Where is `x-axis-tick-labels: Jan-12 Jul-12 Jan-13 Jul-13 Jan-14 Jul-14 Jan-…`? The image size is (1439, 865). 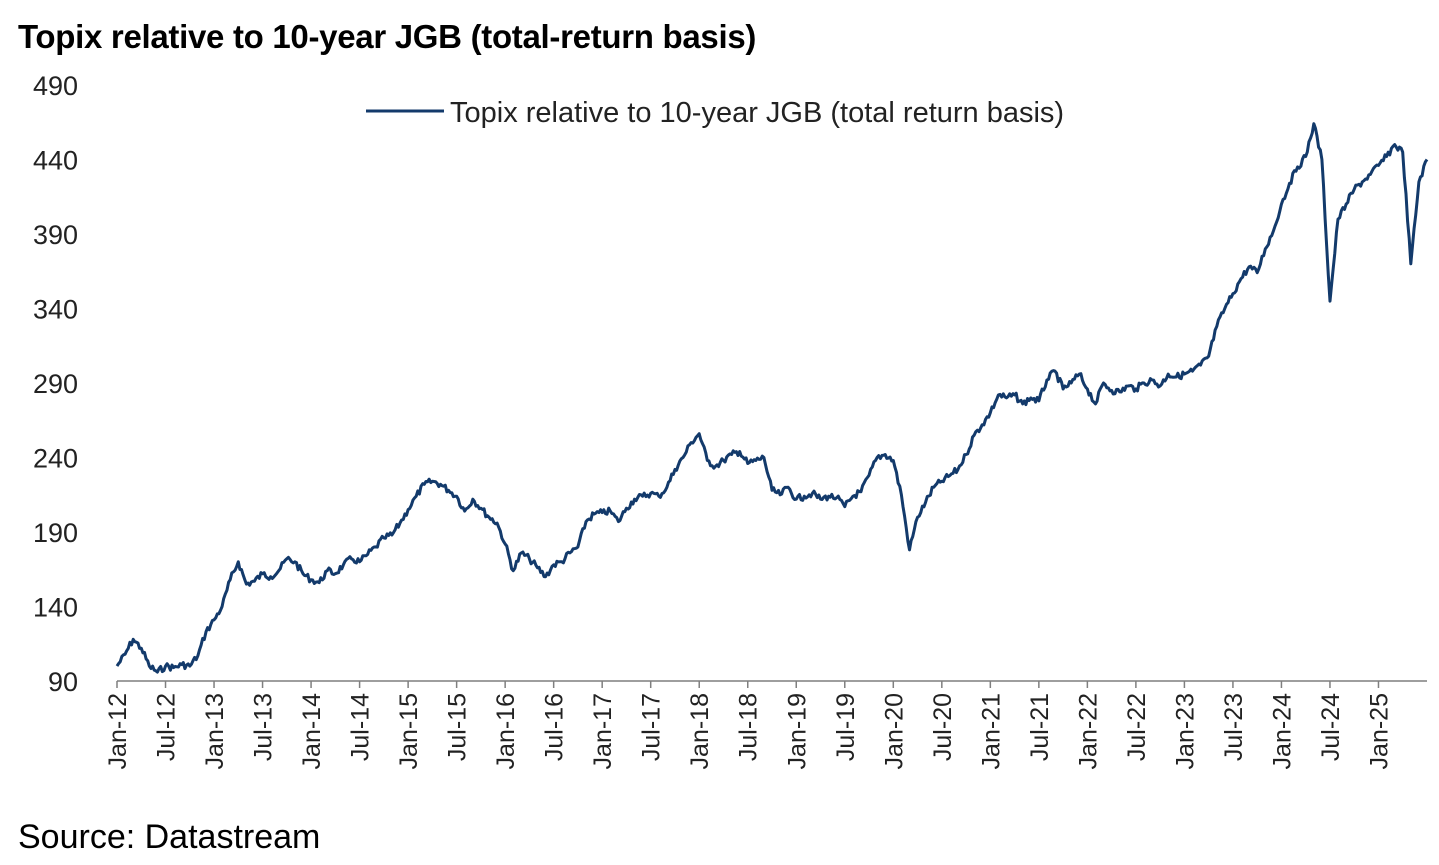
x-axis-tick-labels: Jan-12 Jul-12 Jan-13 Jul-13 Jan-14 Jul-14 Jan-… is located at coordinates (748, 731).